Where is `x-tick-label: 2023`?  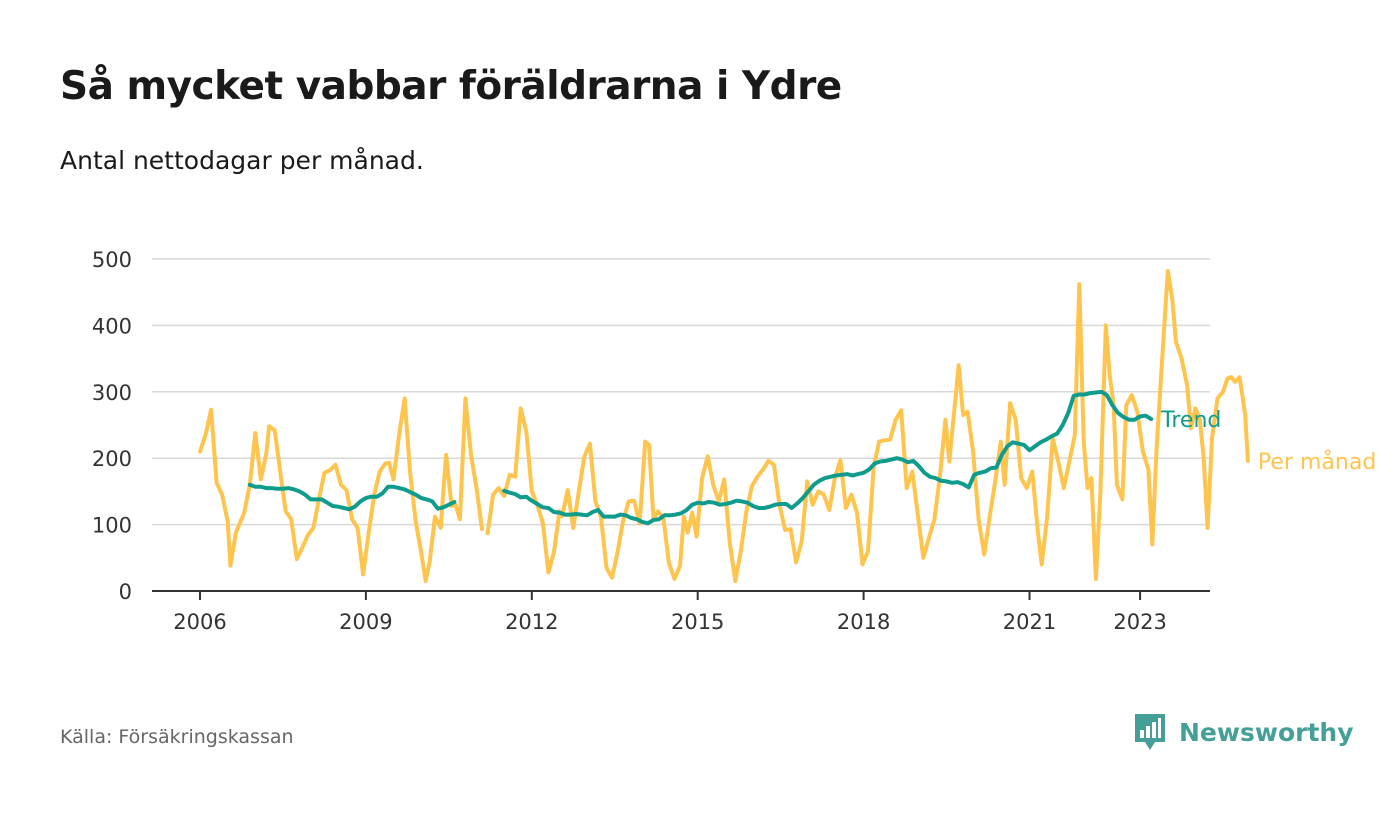
x-tick-label: 2023 is located at coordinates (1139, 622).